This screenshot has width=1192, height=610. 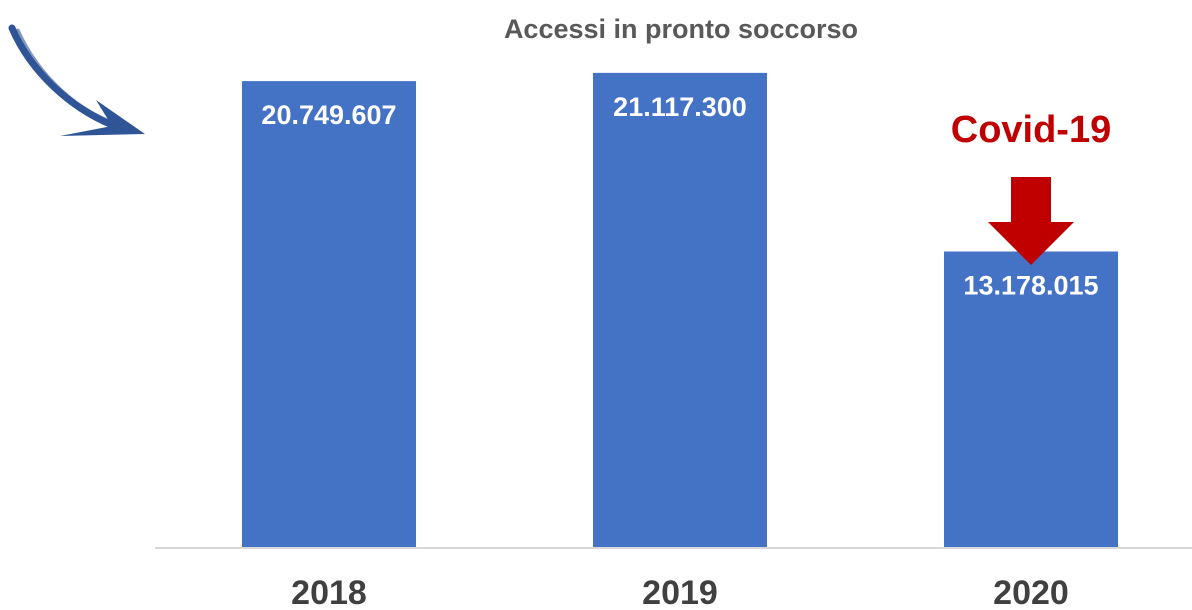 What do you see at coordinates (1030, 285) in the screenshot?
I see `value-label-2020: 13.178.015` at bounding box center [1030, 285].